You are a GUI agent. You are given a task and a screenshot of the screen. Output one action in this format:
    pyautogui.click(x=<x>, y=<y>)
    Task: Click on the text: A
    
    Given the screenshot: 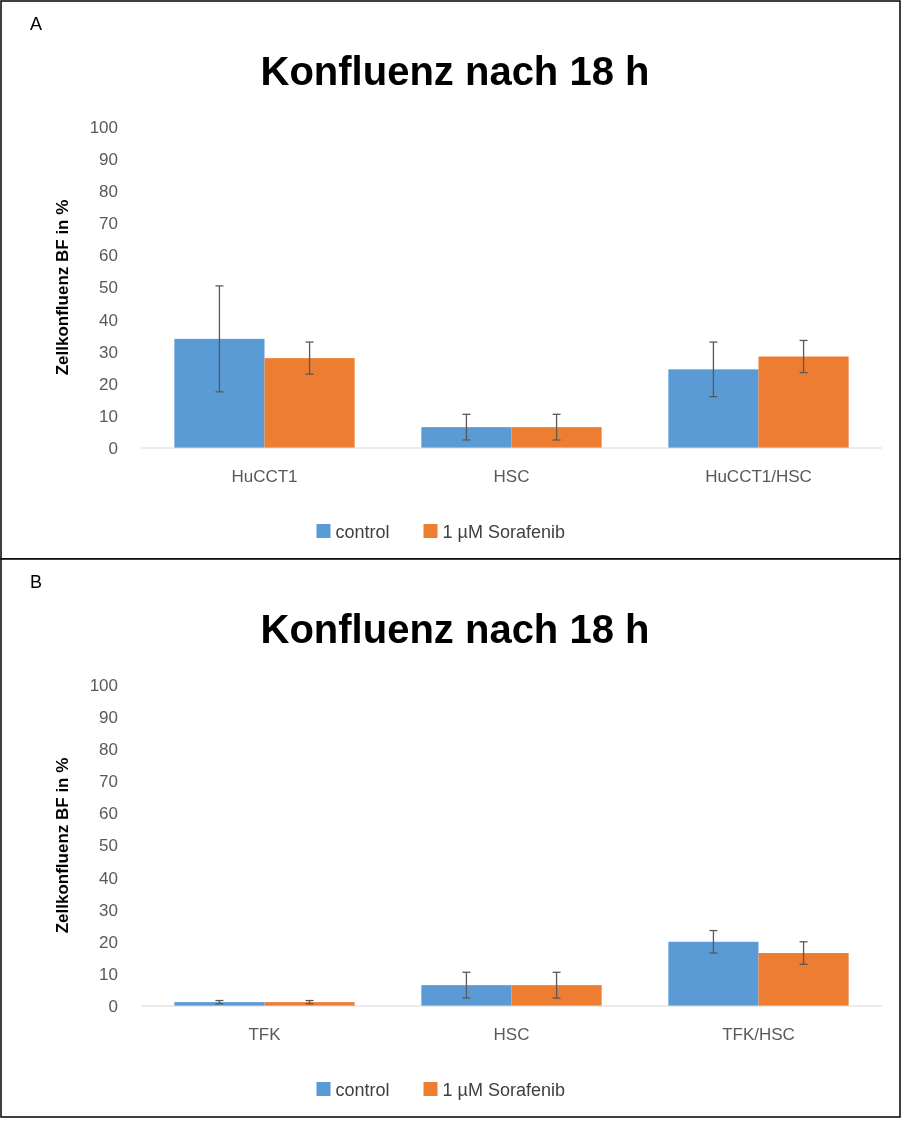 What is the action you would take?
    pyautogui.click(x=36, y=24)
    